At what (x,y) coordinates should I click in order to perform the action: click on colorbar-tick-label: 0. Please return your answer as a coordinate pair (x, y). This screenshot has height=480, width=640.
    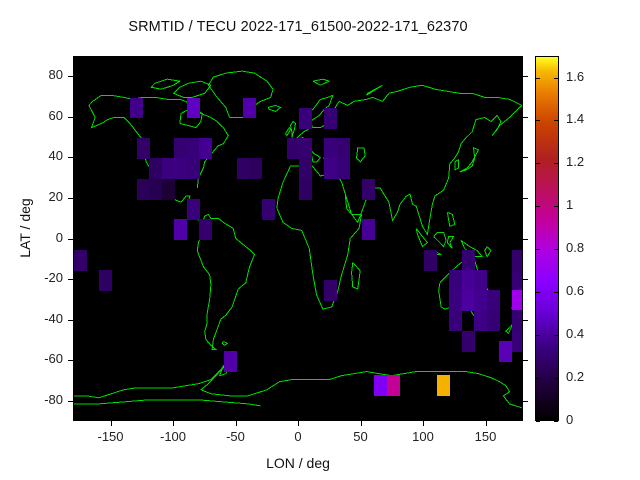
    Looking at the image, I should click on (570, 419).